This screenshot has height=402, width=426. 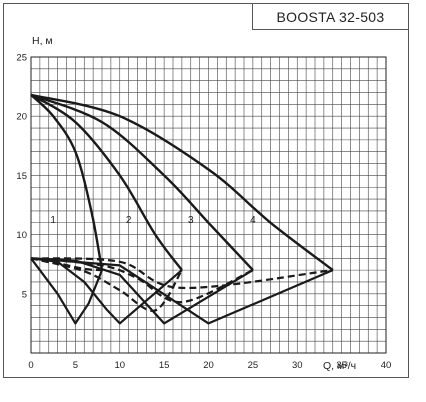 I want to click on x-tick-label: 35, so click(x=341, y=365).